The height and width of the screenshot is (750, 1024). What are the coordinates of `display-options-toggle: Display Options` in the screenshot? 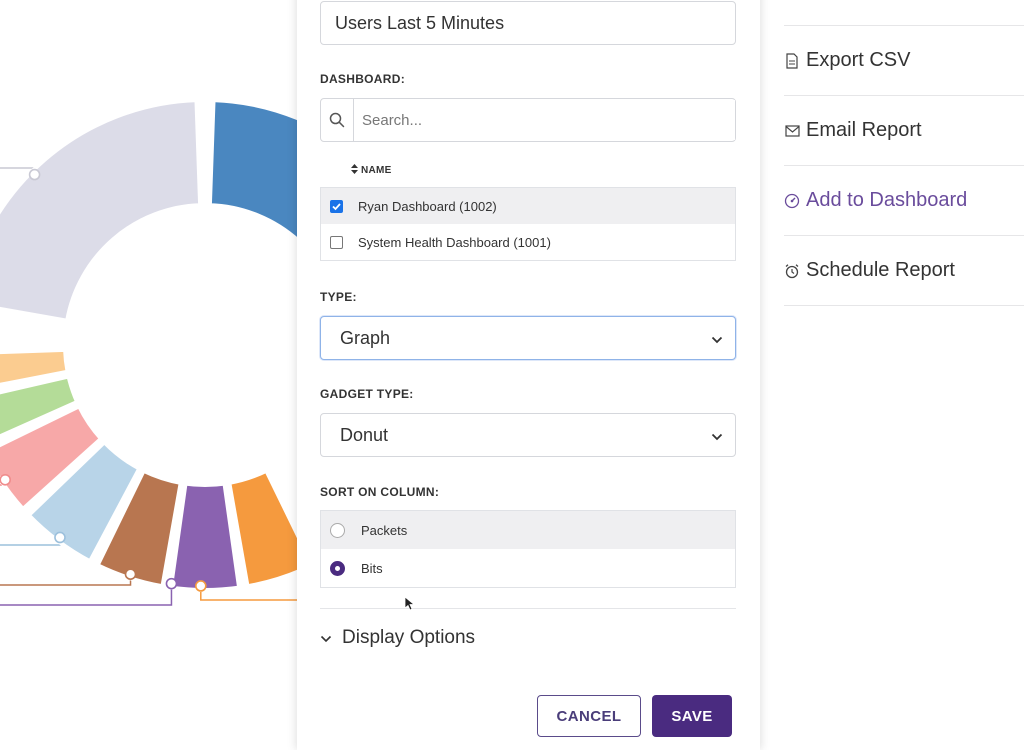 It's located at (397, 638).